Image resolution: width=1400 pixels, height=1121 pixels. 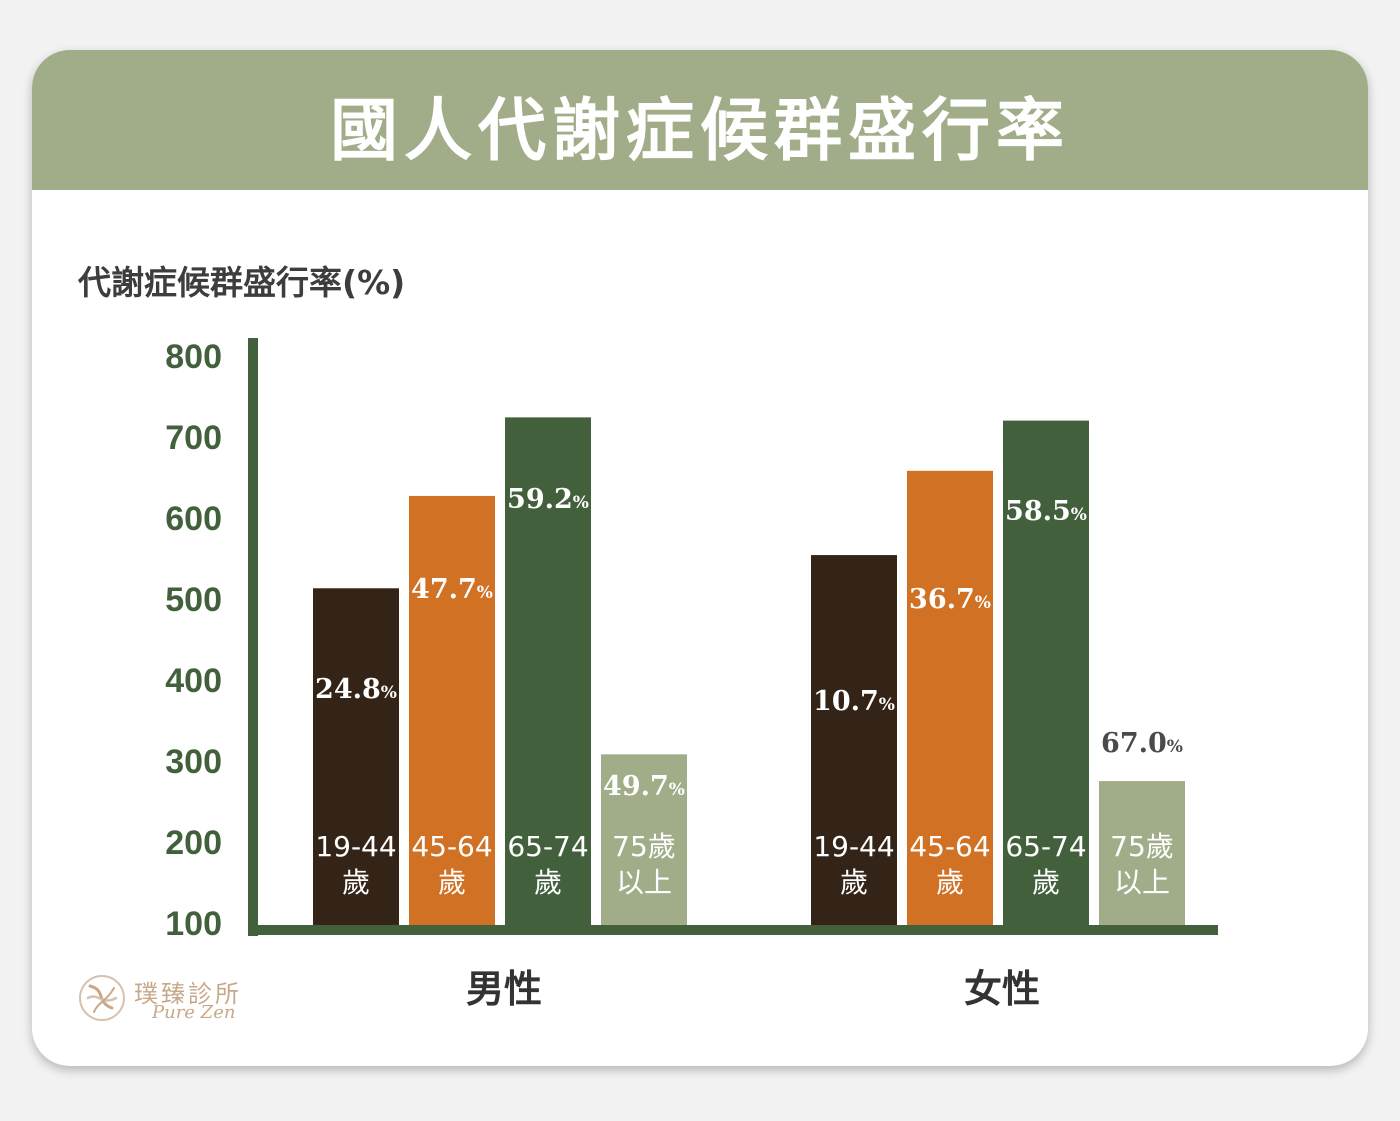 What do you see at coordinates (733, 930) in the screenshot?
I see `x-axis-line` at bounding box center [733, 930].